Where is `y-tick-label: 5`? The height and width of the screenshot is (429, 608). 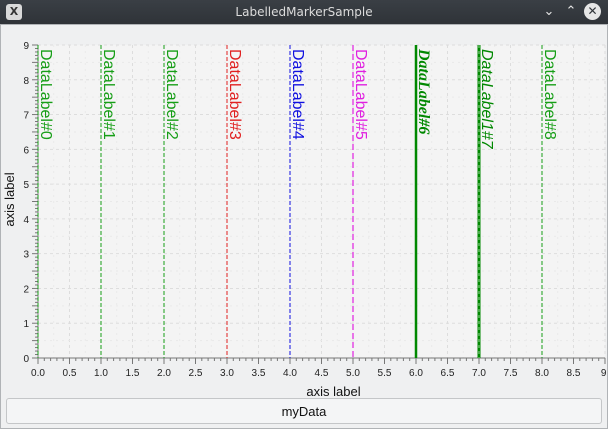 y-tick-label: 5 is located at coordinates (26, 185).